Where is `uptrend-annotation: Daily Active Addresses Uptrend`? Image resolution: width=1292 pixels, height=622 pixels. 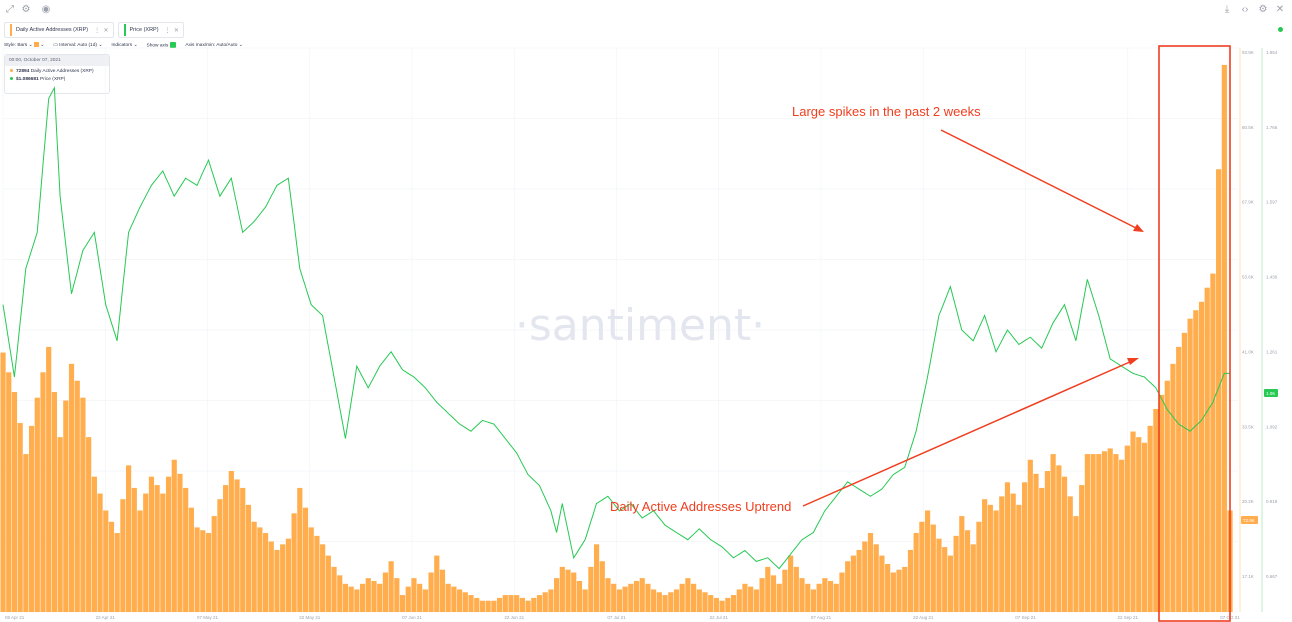
uptrend-annotation: Daily Active Addresses Uptrend is located at coordinates (700, 506).